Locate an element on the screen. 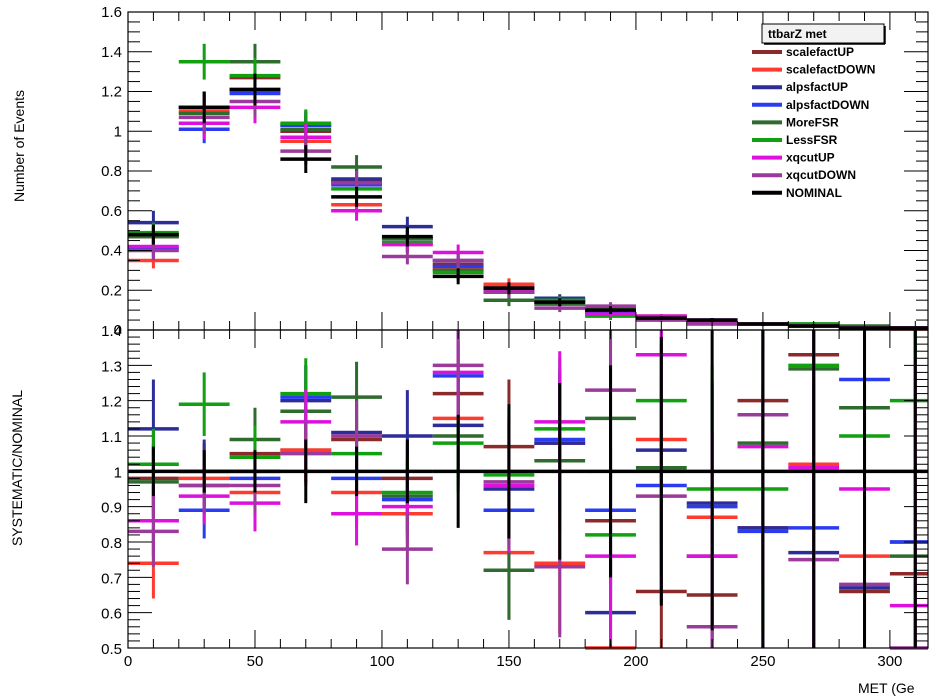 The image size is (932, 696). legend-label: xqcutUP is located at coordinates (810, 158).